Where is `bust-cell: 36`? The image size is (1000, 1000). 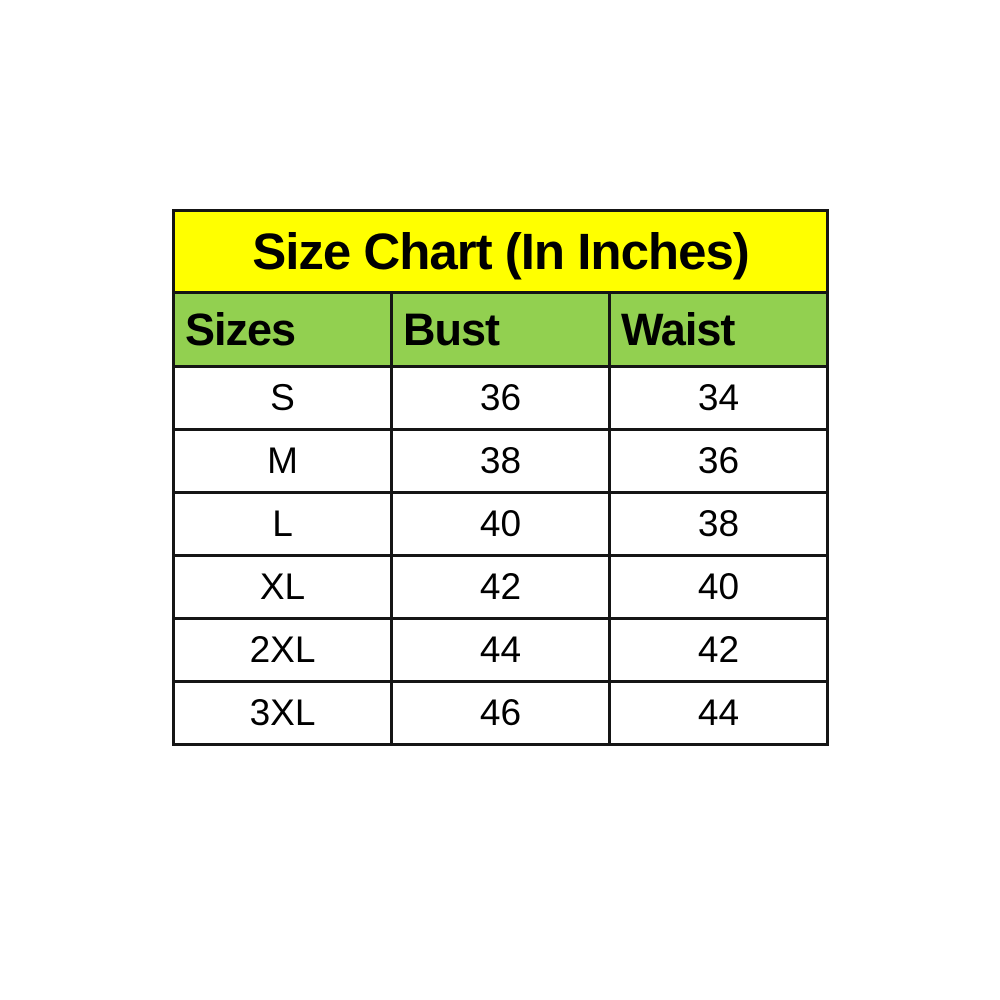
bust-cell: 36 is located at coordinates (500, 398).